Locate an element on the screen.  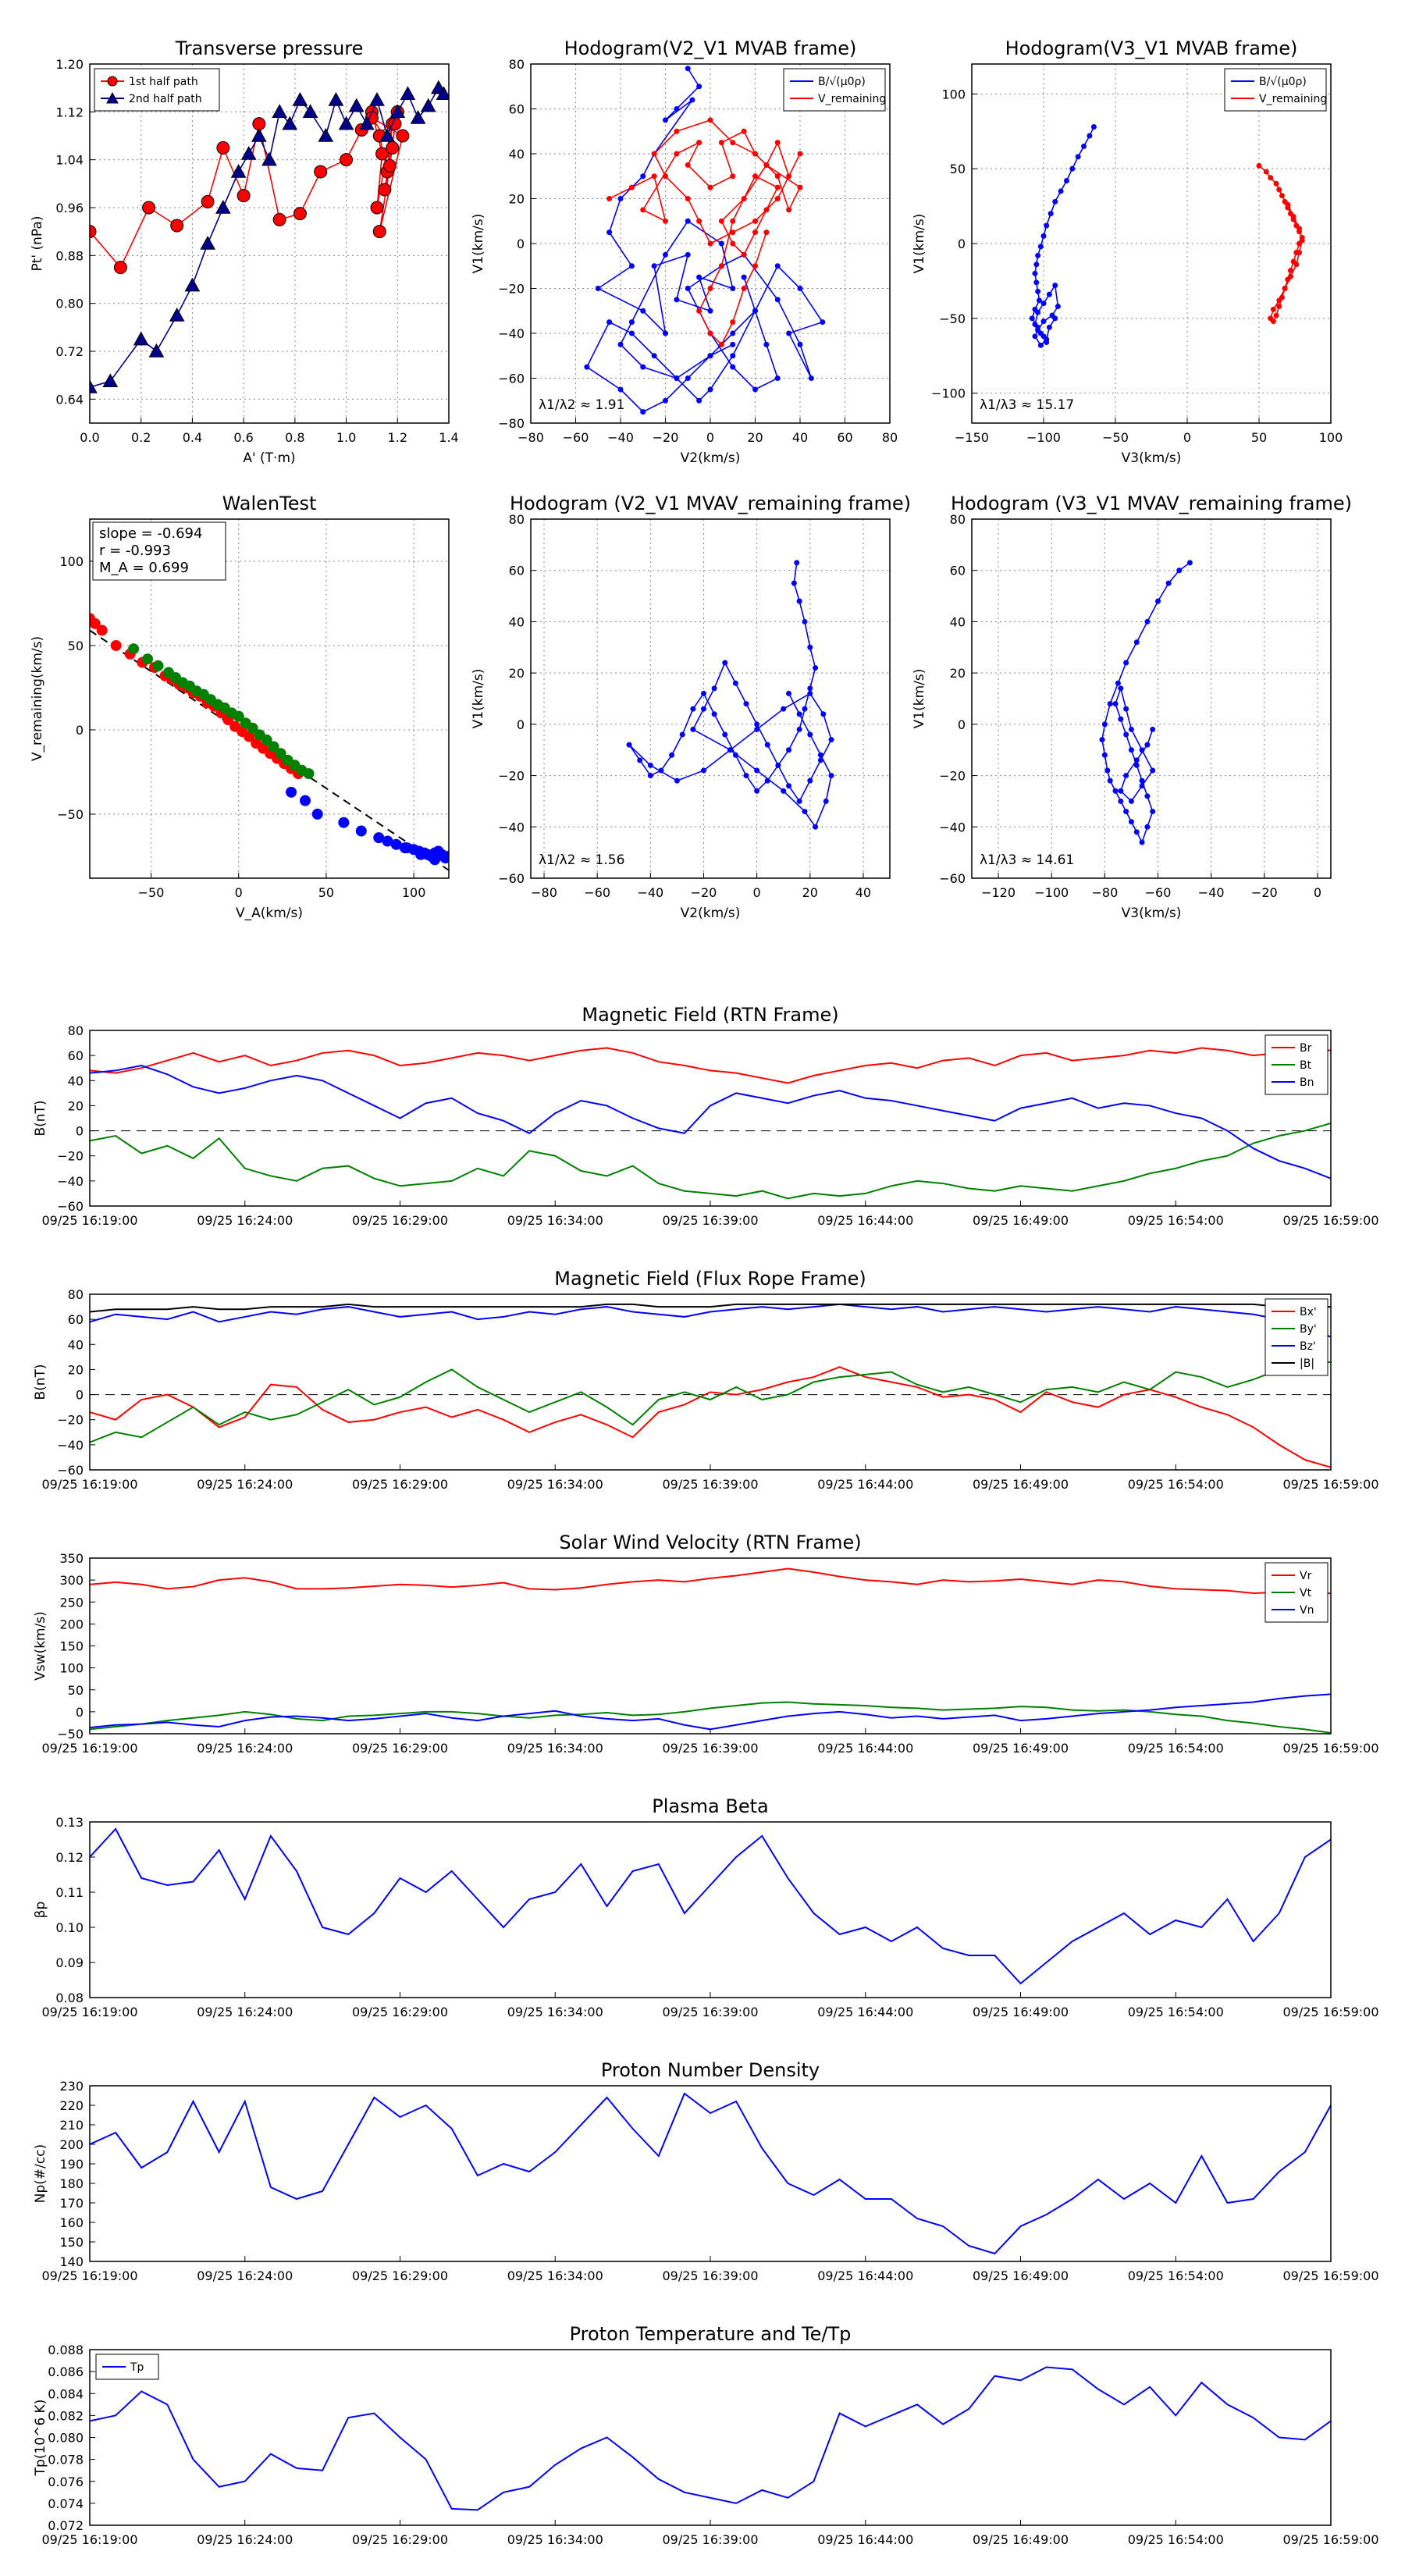
y-tick-label: −20 is located at coordinates (71, 1420).